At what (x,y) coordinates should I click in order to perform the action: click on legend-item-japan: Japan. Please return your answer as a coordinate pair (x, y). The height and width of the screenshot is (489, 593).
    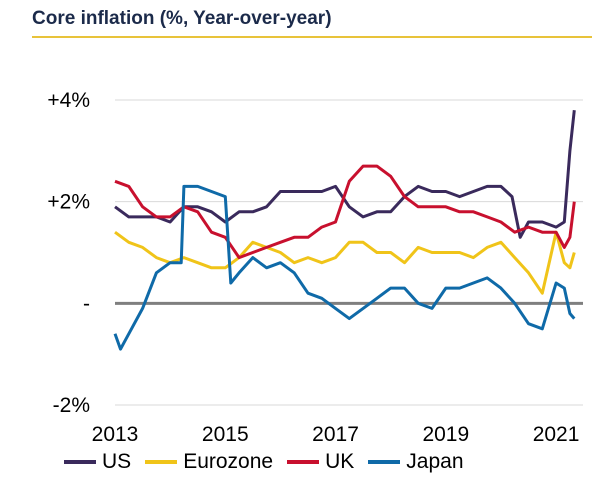
    Looking at the image, I should click on (416, 462).